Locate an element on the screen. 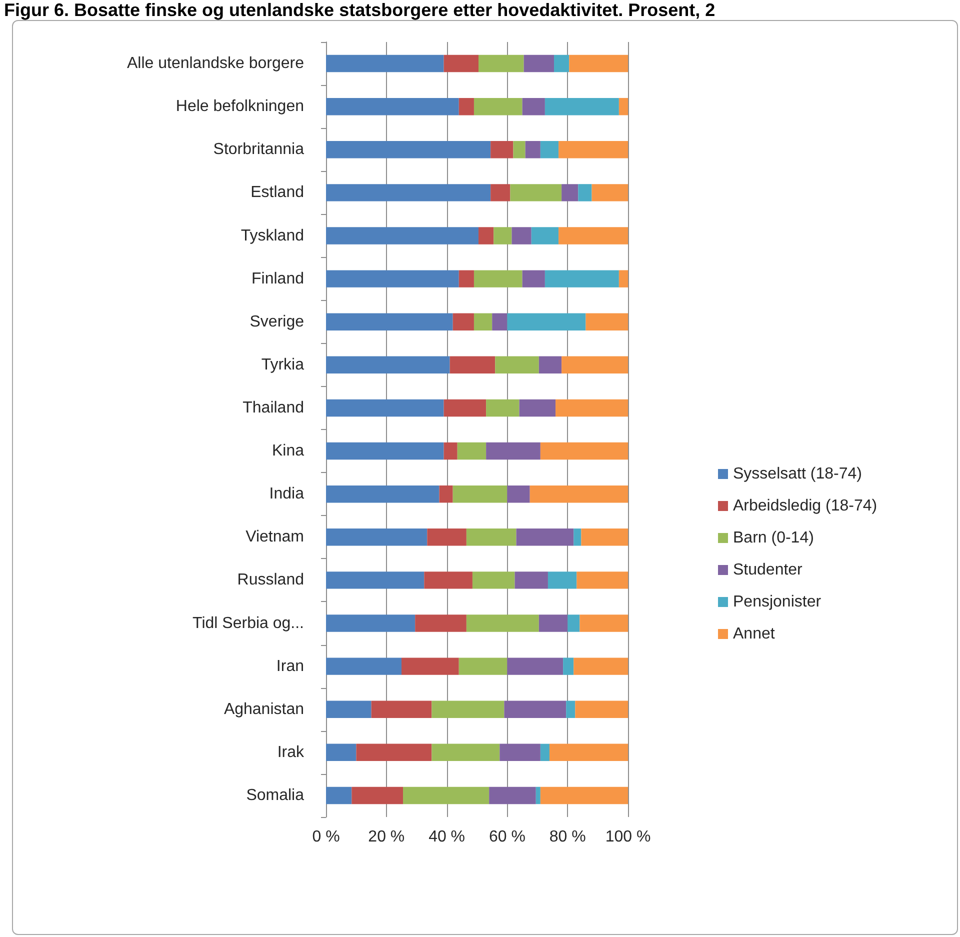 The image size is (960, 937). x-tick-label: 0 % is located at coordinates (326, 837).